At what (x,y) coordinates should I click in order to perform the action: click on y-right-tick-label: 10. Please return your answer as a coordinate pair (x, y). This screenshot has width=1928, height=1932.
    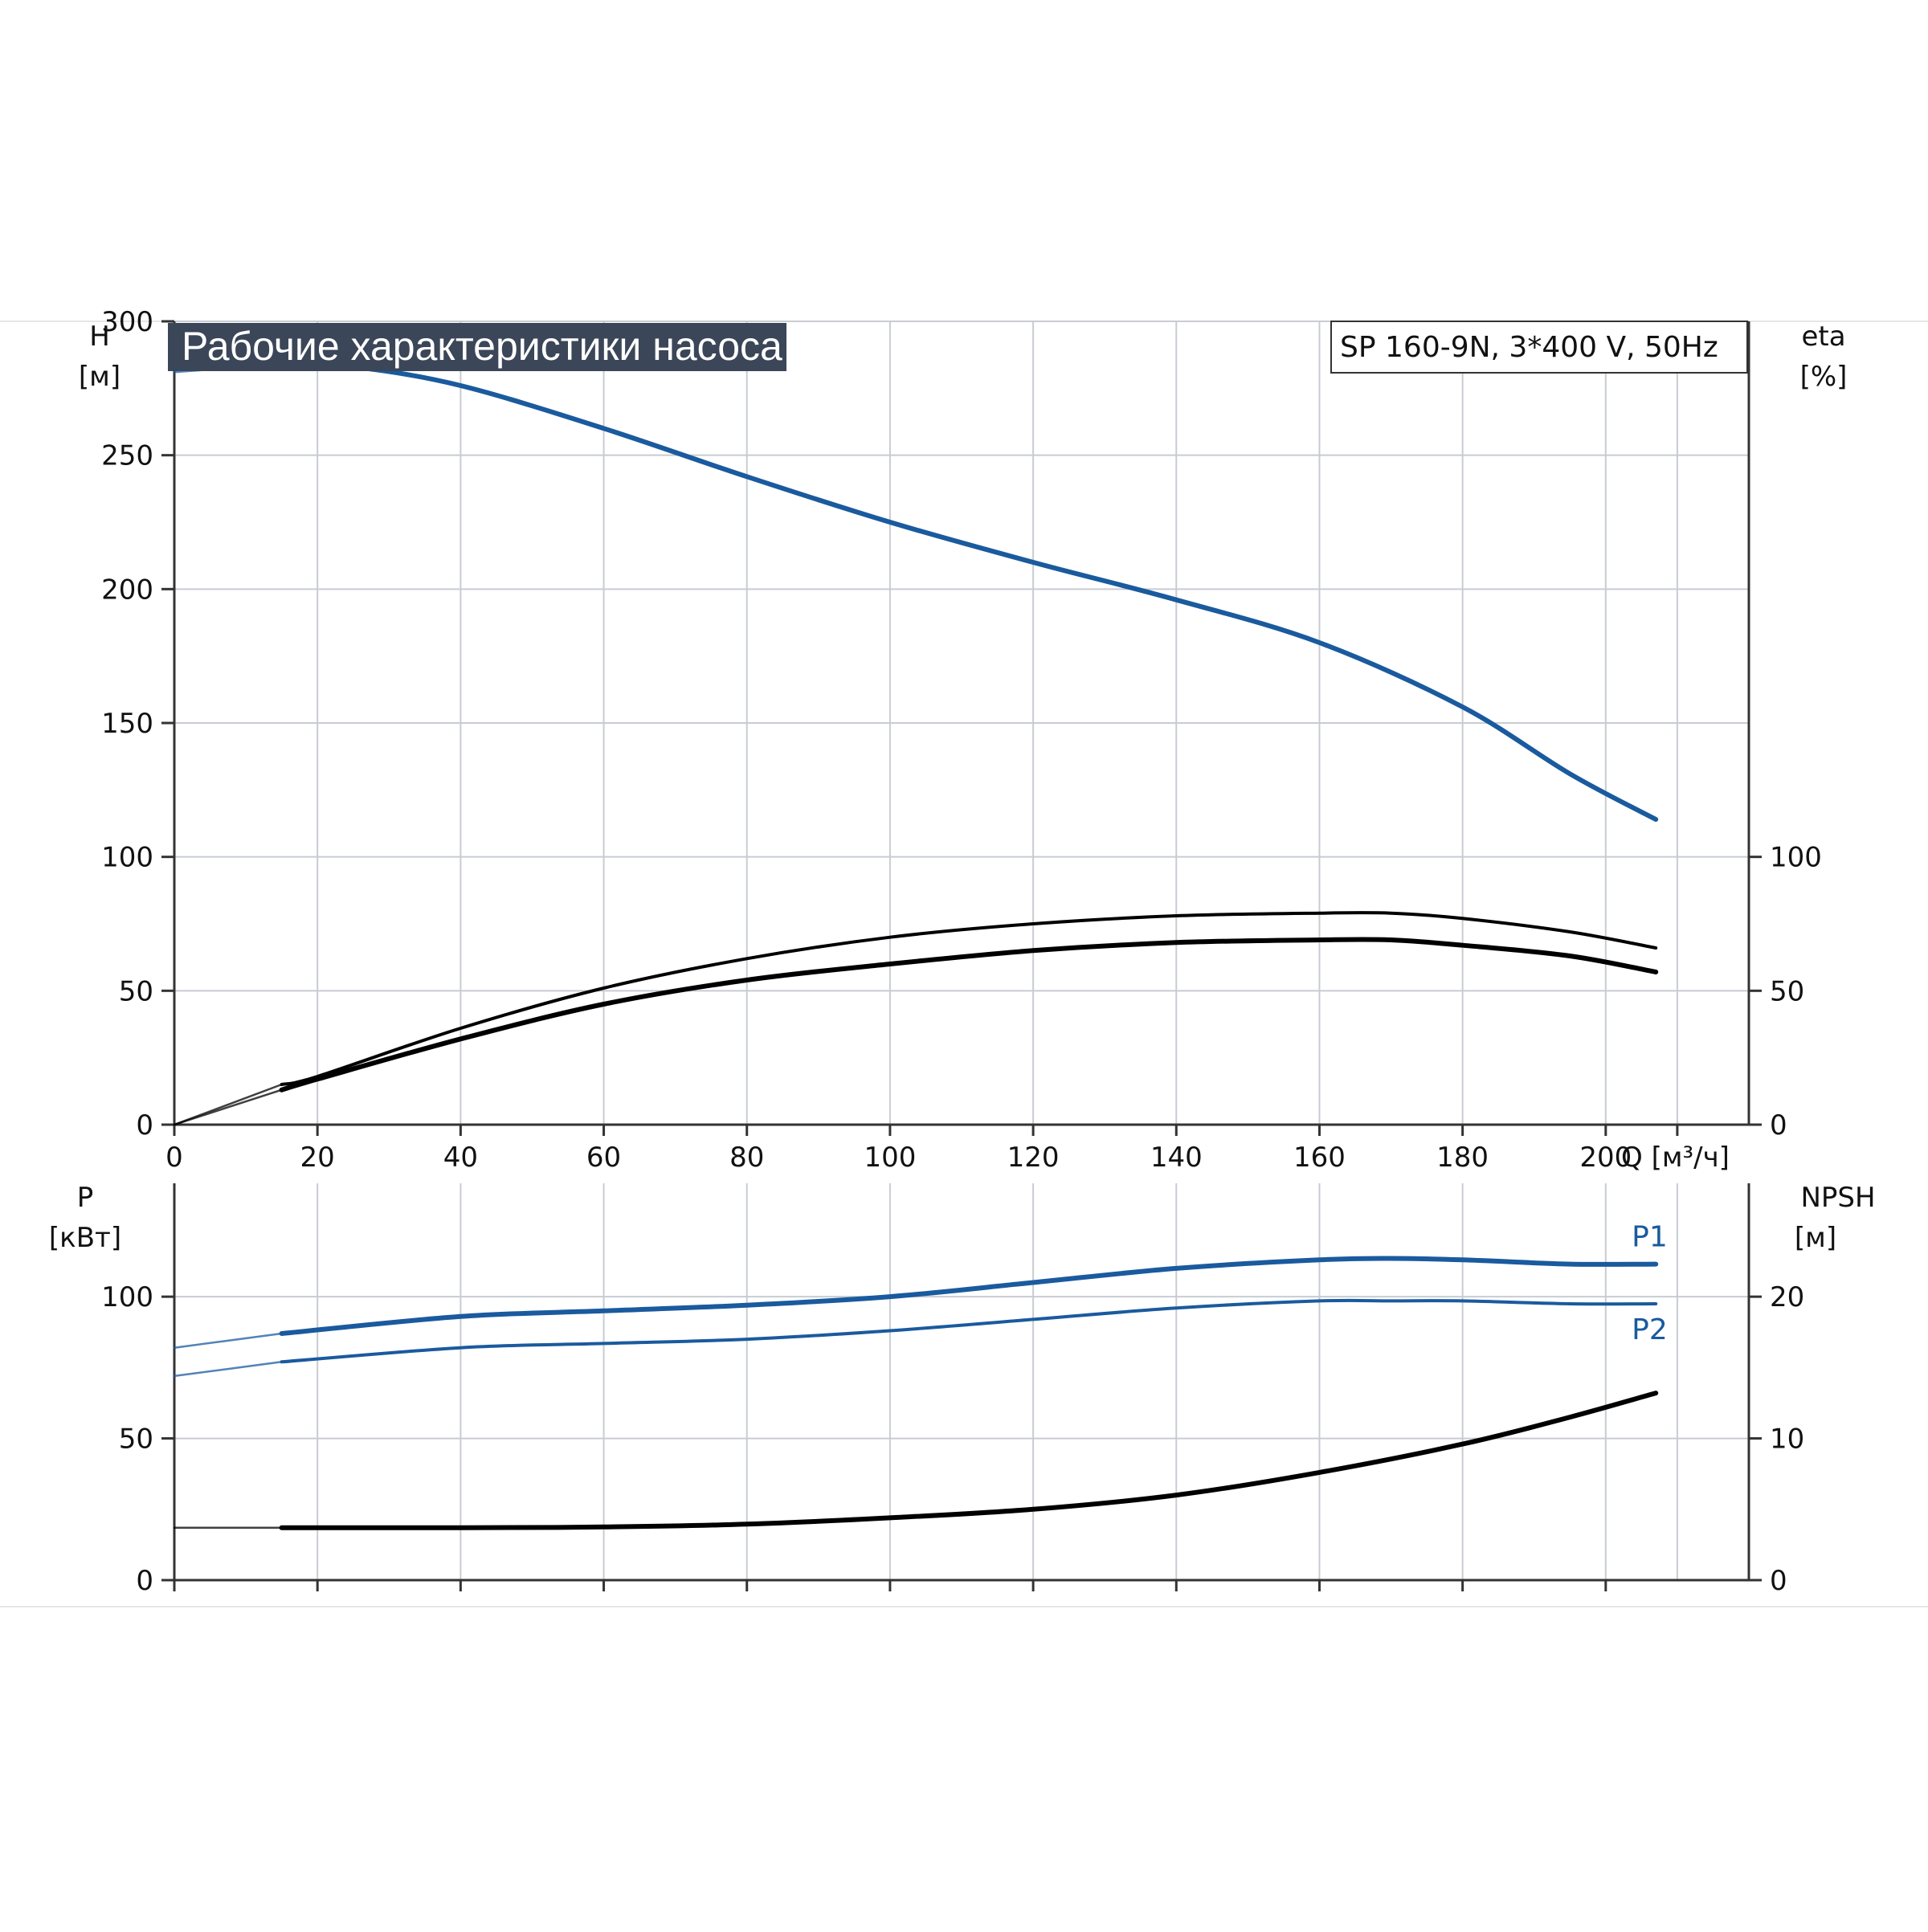
    Looking at the image, I should click on (1787, 1439).